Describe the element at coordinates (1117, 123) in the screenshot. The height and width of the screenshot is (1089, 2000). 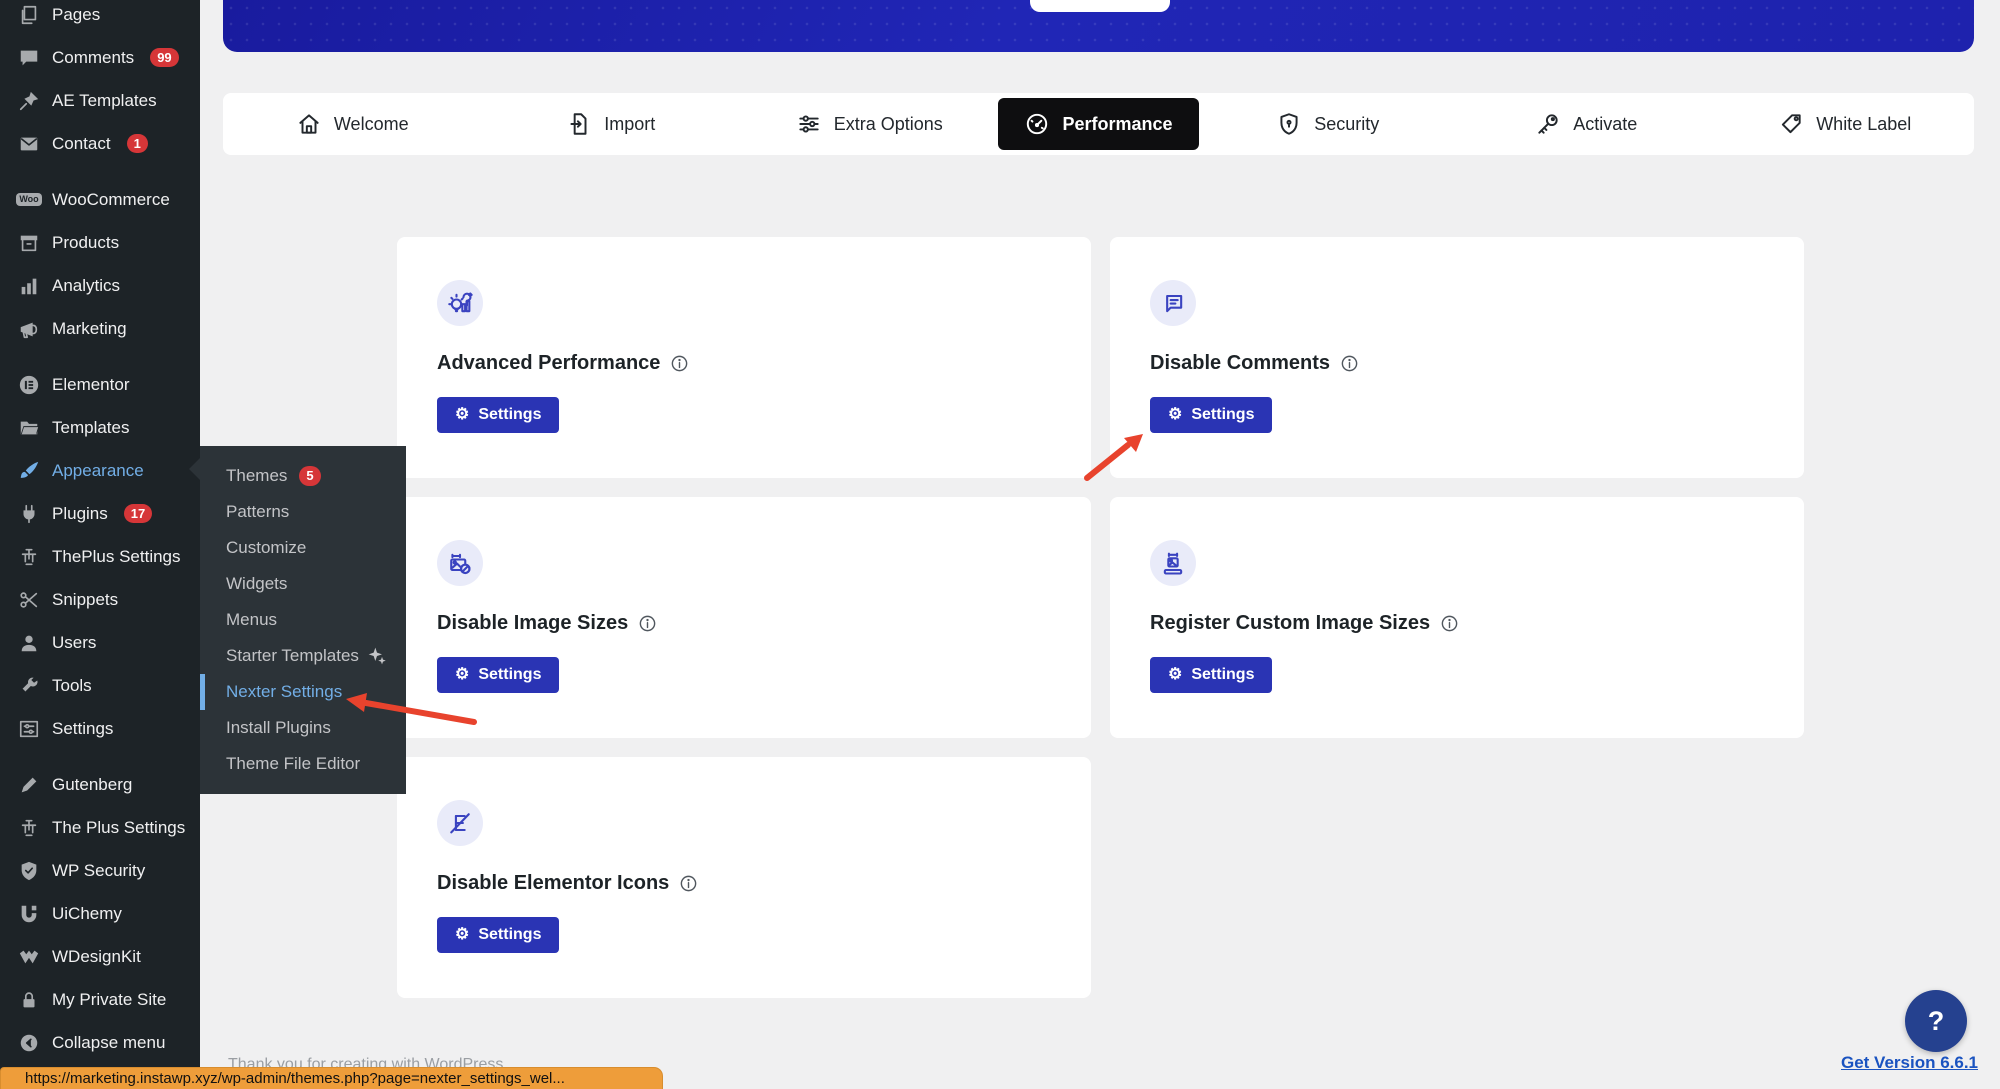
I see `tab-label: Performance` at that location.